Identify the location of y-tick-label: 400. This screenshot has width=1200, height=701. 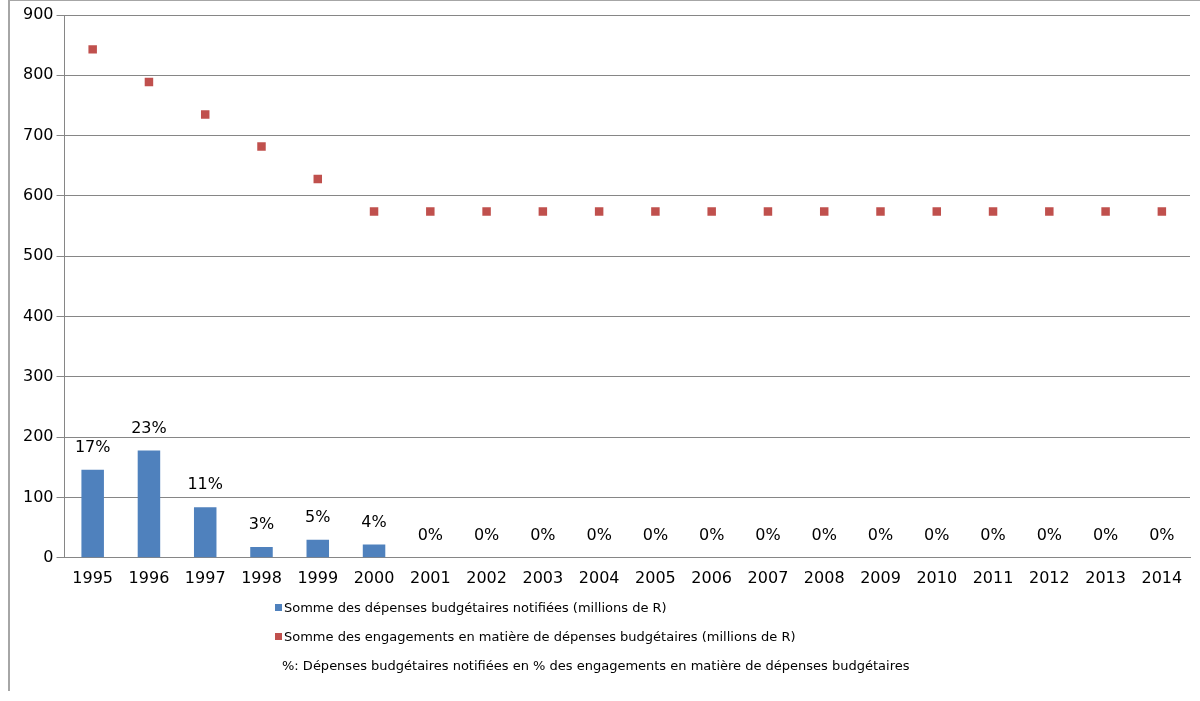
(38, 315).